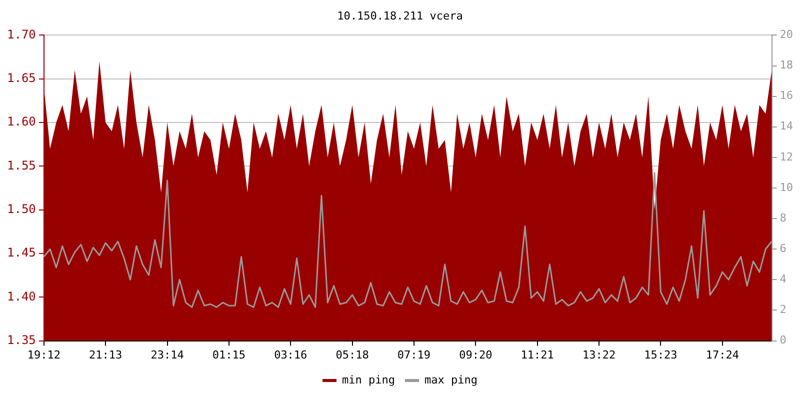 The image size is (800, 400). What do you see at coordinates (21, 121) in the screenshot?
I see `y-tick-label: 1.60` at bounding box center [21, 121].